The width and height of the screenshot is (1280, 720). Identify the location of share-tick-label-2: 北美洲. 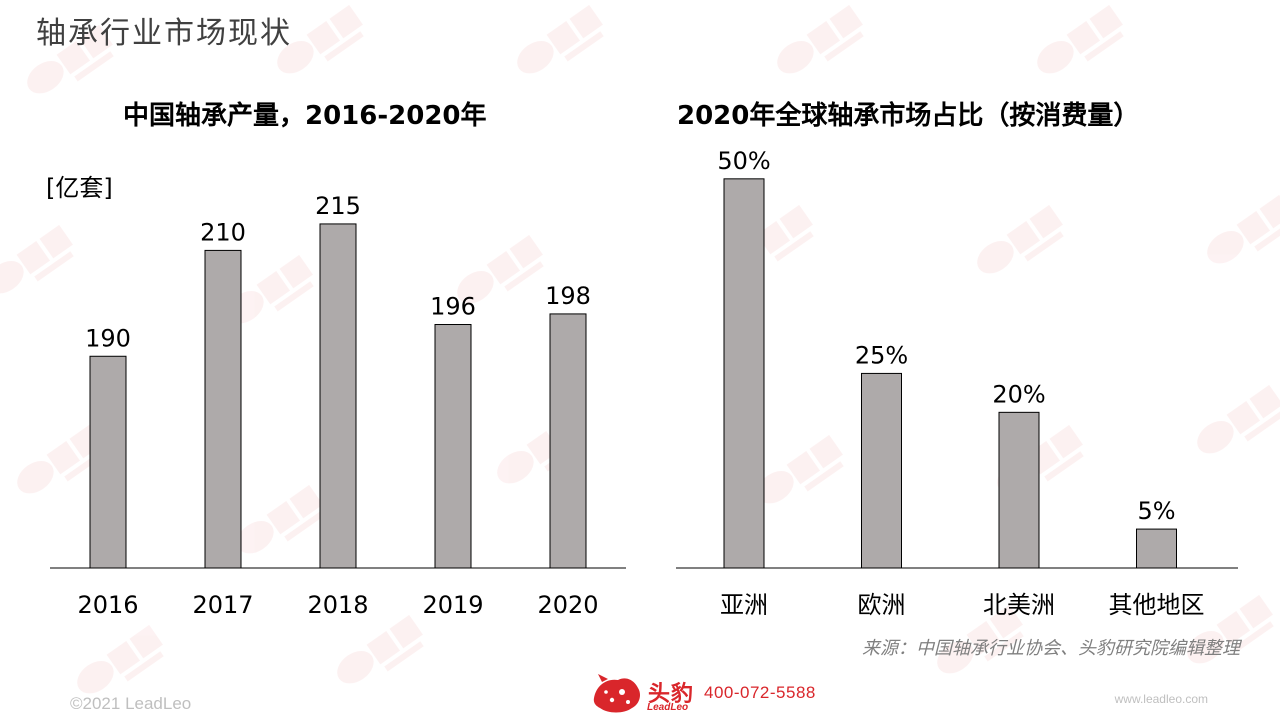
(1019, 605).